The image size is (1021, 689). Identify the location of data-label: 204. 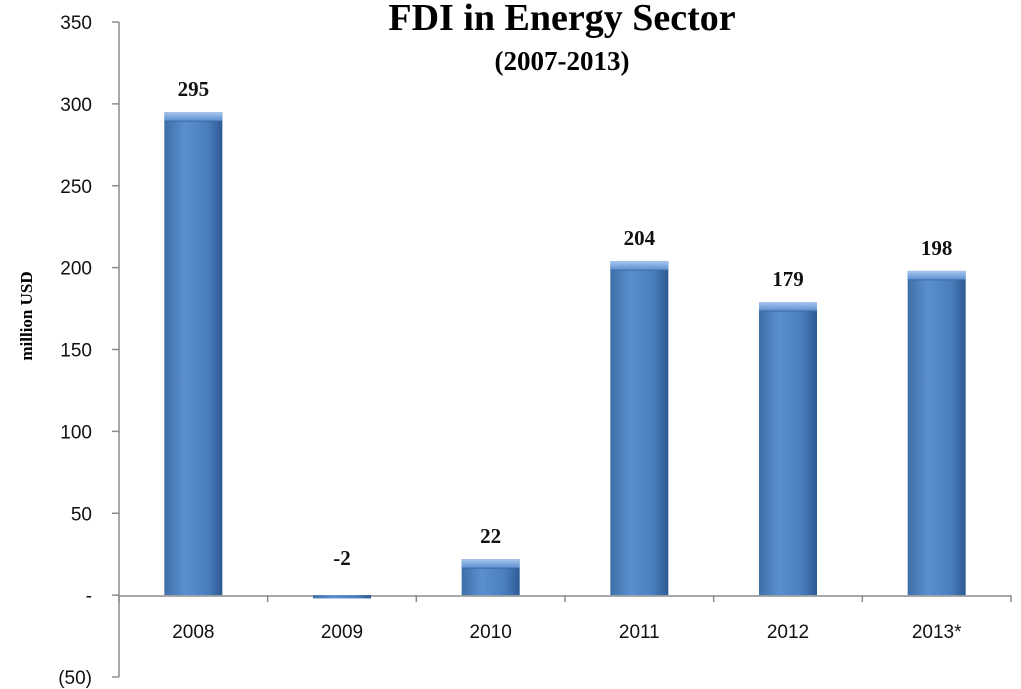
(640, 238).